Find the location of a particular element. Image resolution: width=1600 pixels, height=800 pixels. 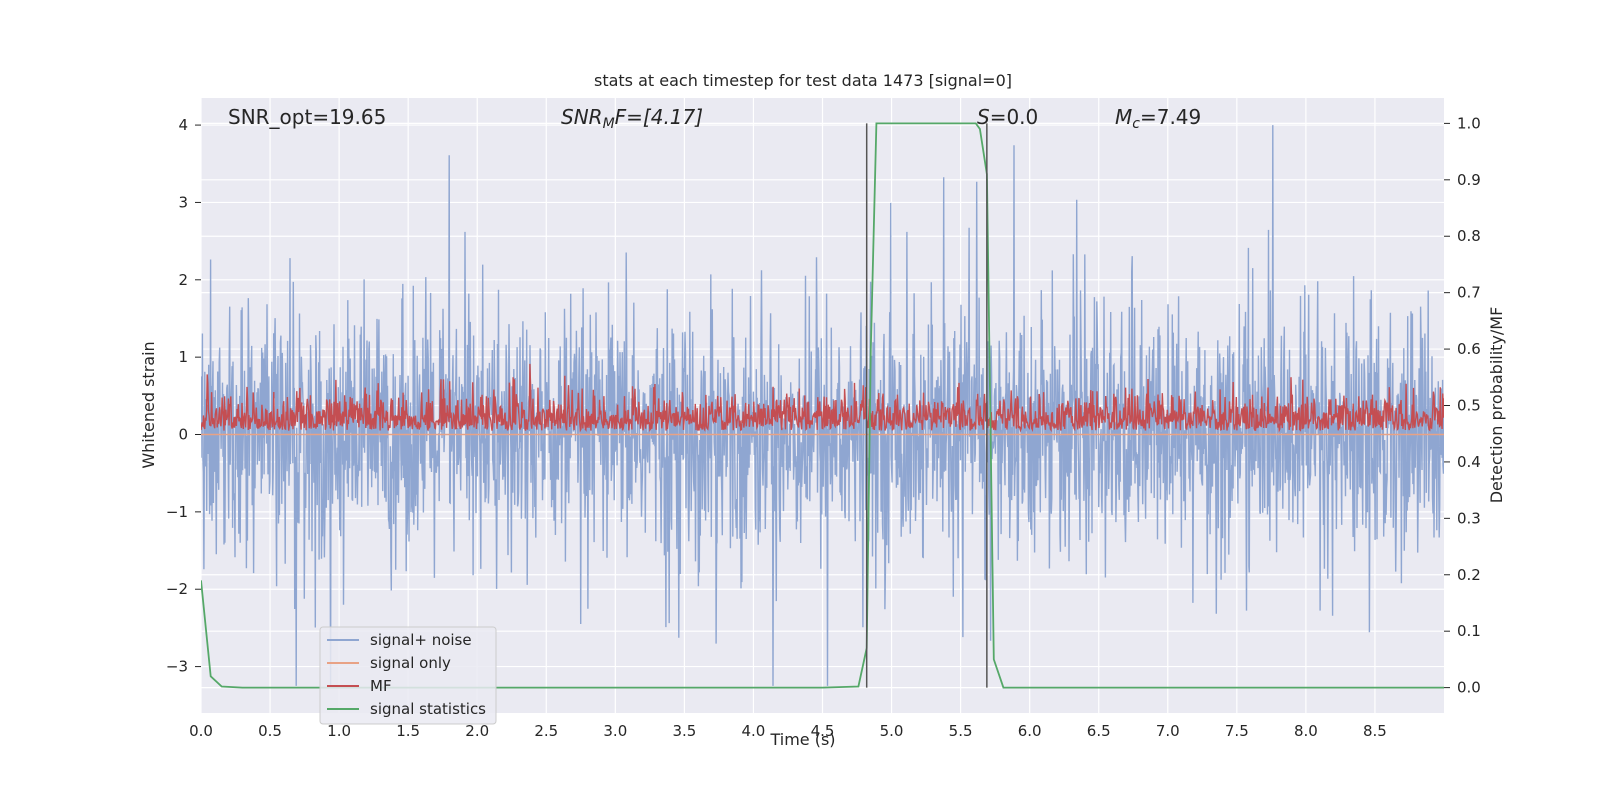

legend-label-signal-only: signal only is located at coordinates (410, 663).